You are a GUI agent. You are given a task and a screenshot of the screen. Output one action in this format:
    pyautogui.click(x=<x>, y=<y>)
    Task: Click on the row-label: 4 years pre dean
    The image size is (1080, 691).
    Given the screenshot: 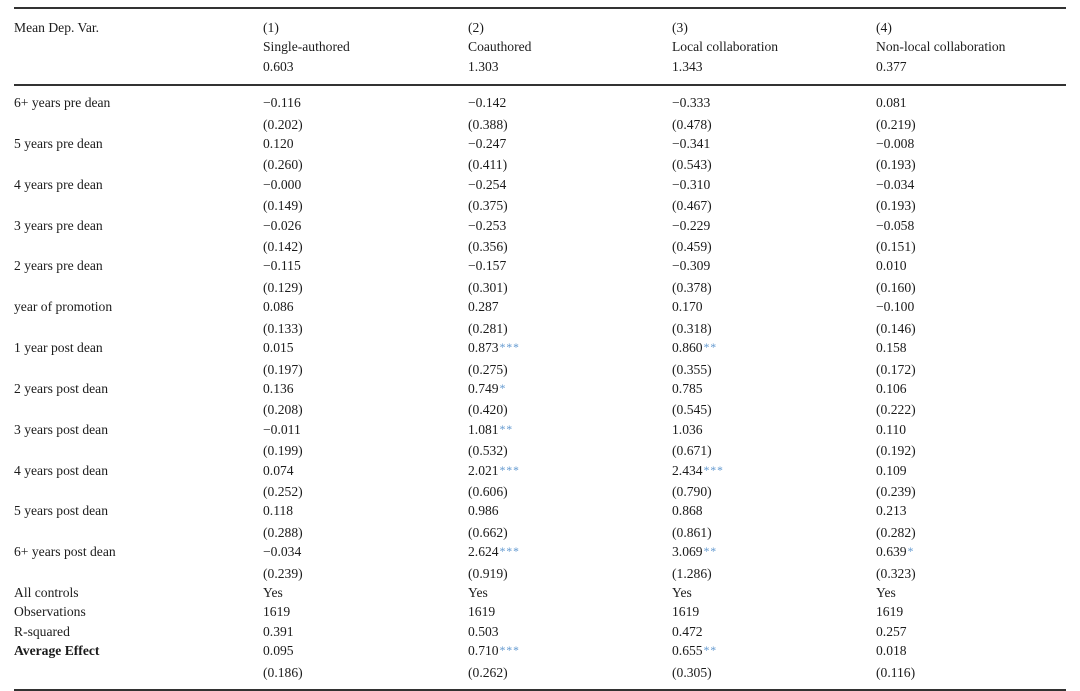 What is the action you would take?
    pyautogui.click(x=58, y=184)
    